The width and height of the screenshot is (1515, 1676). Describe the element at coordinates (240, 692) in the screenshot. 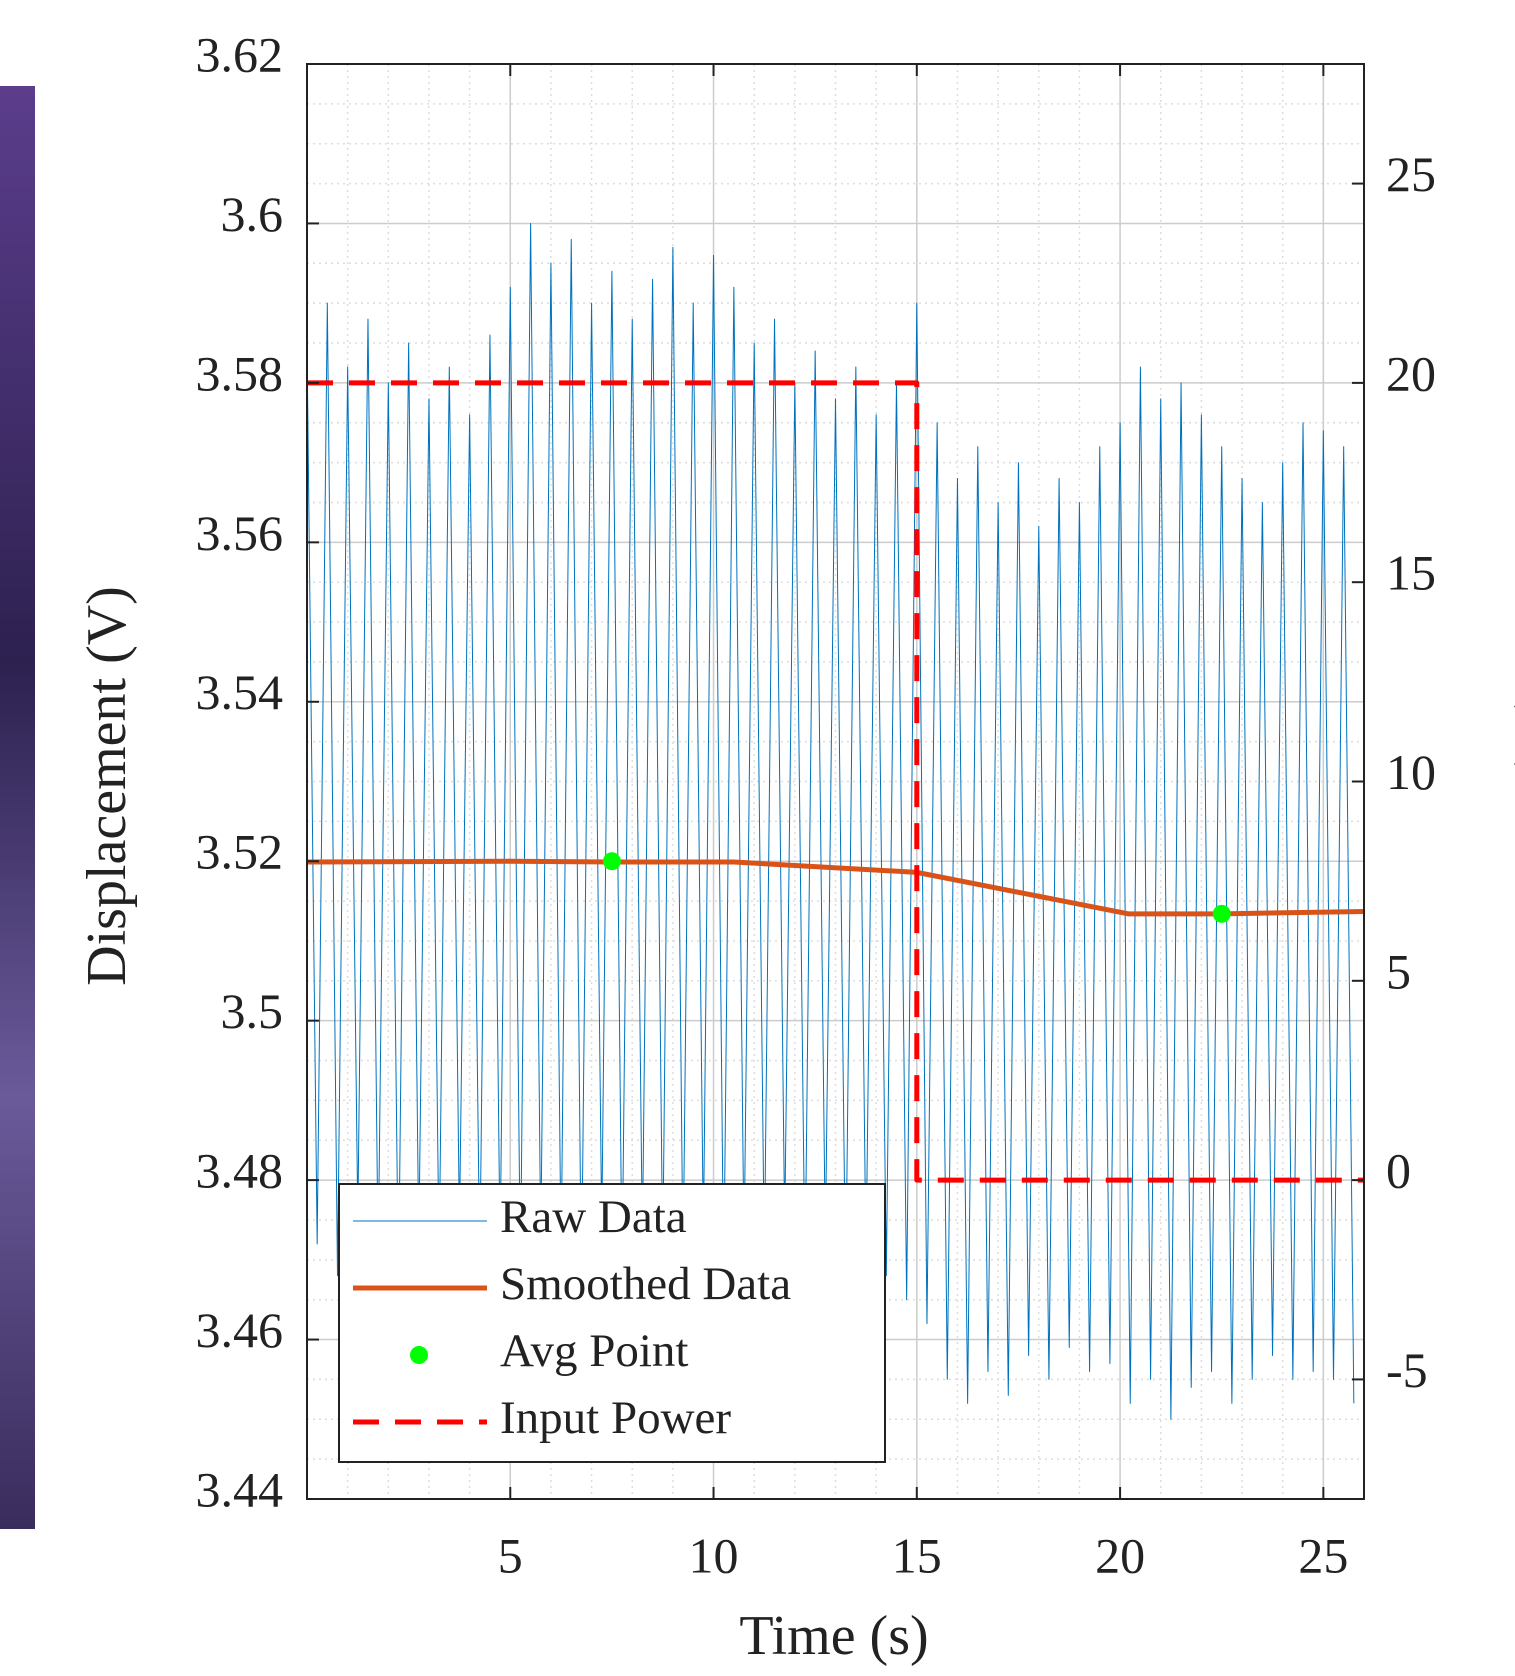

I see `y-tick-label: 3.54` at that location.